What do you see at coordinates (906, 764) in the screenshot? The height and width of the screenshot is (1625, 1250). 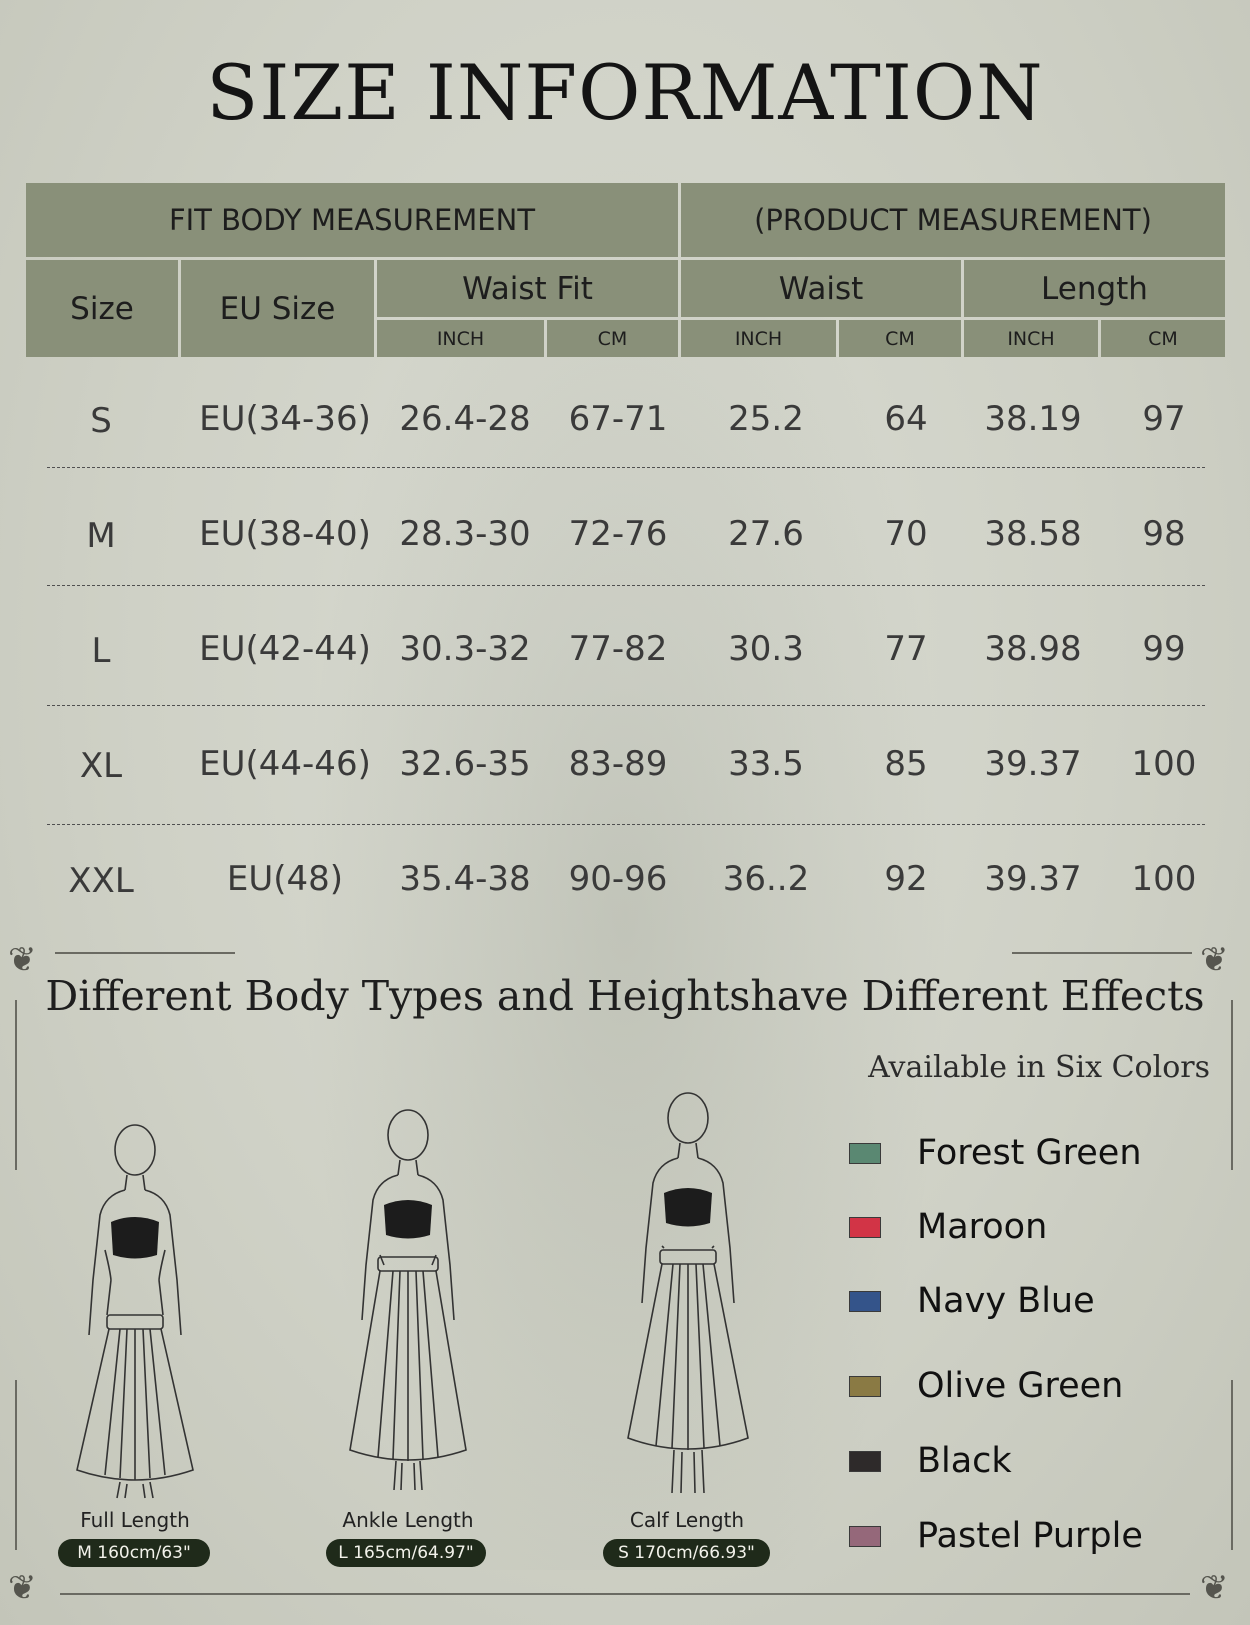 I see `cell-waist-cm: 85` at bounding box center [906, 764].